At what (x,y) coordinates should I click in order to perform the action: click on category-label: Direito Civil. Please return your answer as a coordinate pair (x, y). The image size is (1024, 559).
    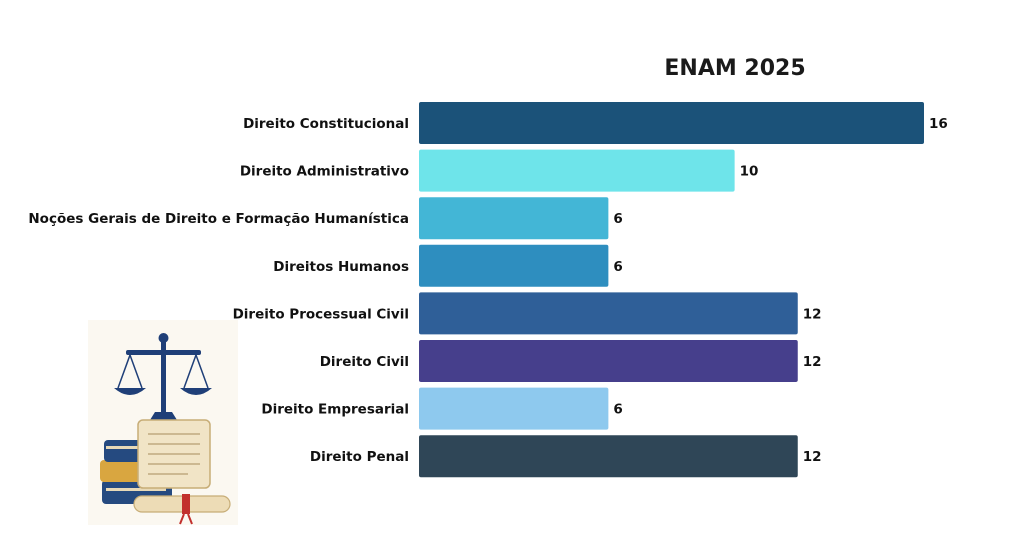
    Looking at the image, I should click on (364, 362).